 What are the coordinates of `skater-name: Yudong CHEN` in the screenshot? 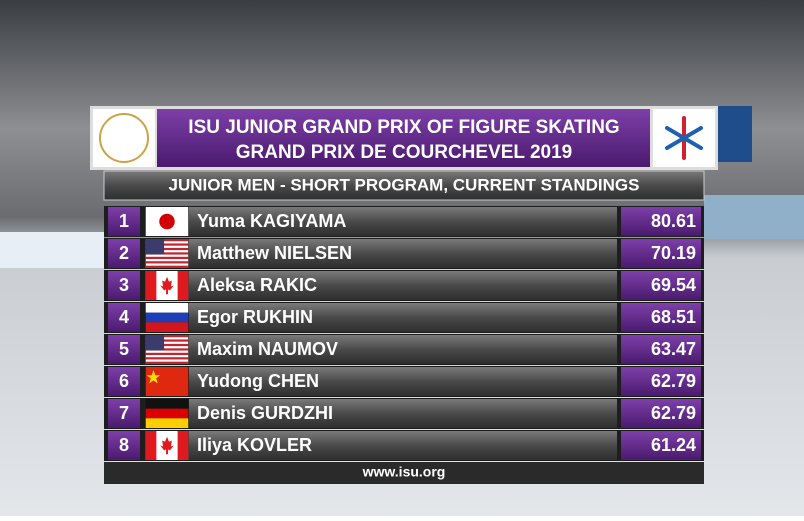 It's located at (258, 381).